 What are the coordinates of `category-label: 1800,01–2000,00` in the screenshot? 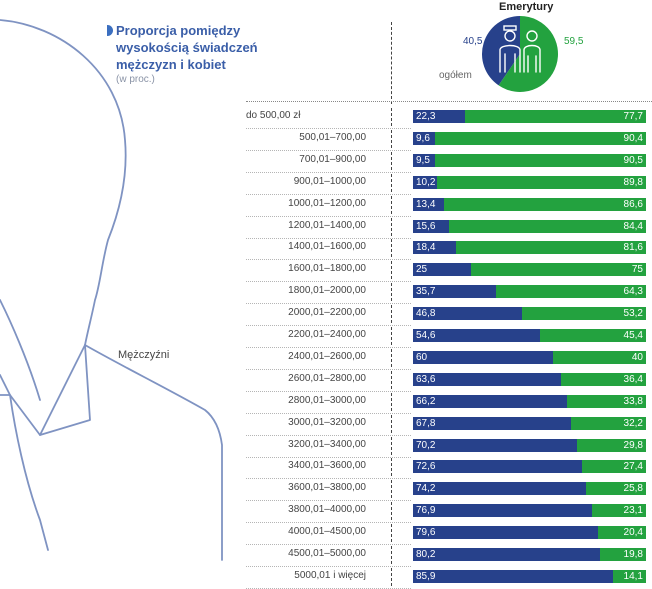 It's located at (306, 290).